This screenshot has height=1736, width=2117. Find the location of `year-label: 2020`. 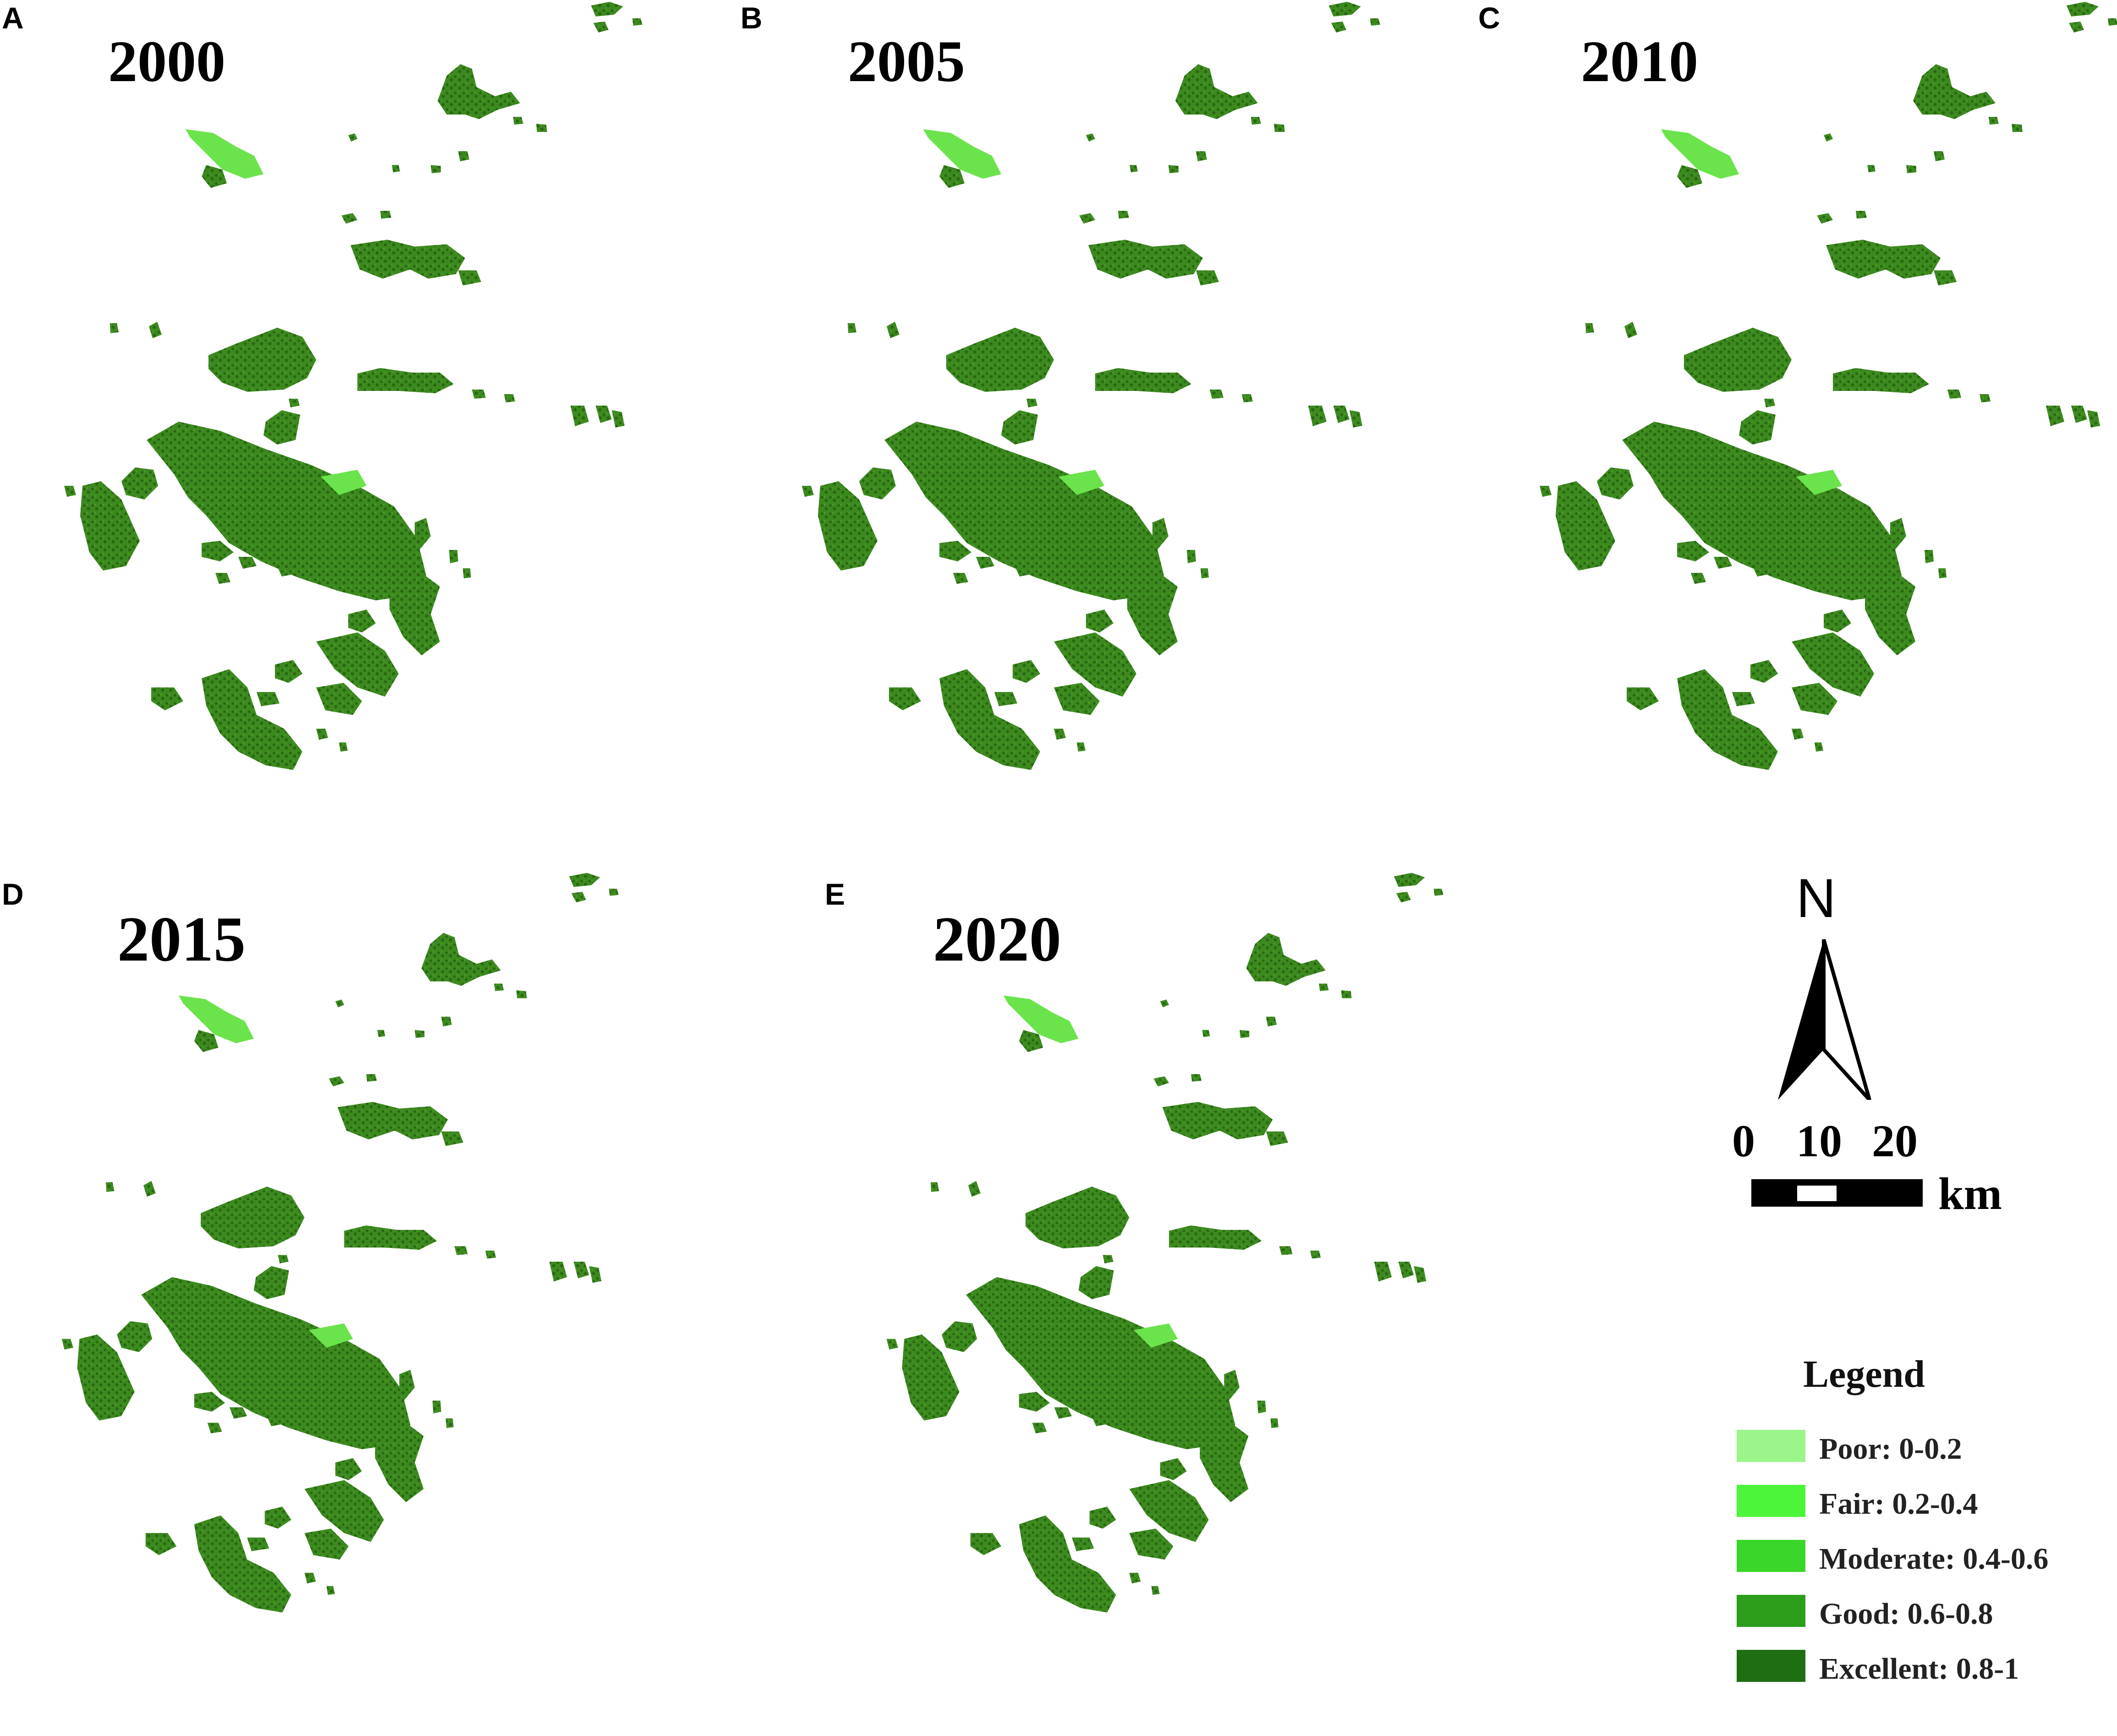

year-label: 2020 is located at coordinates (997, 940).